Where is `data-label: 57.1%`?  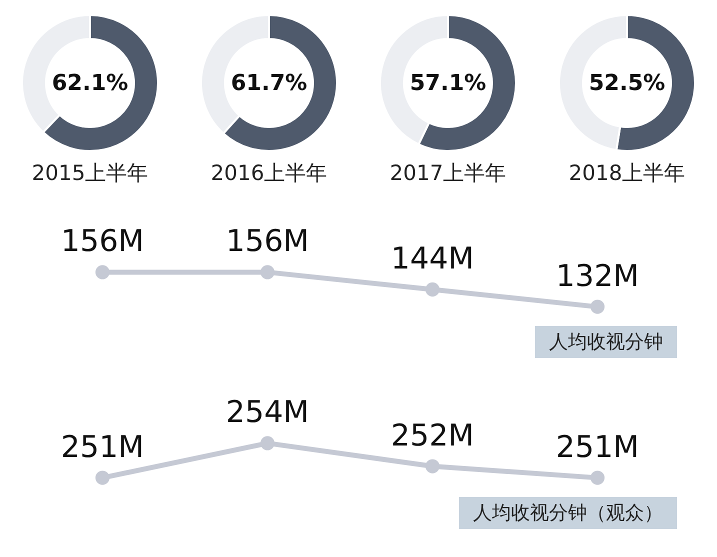 data-label: 57.1% is located at coordinates (448, 83).